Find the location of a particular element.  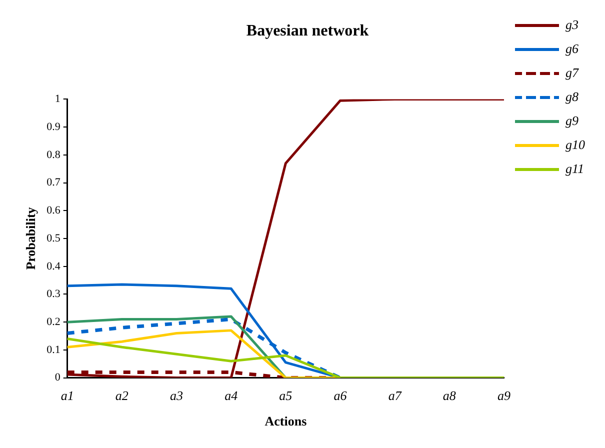

y-tick-label: 0.1 is located at coordinates (53, 350).